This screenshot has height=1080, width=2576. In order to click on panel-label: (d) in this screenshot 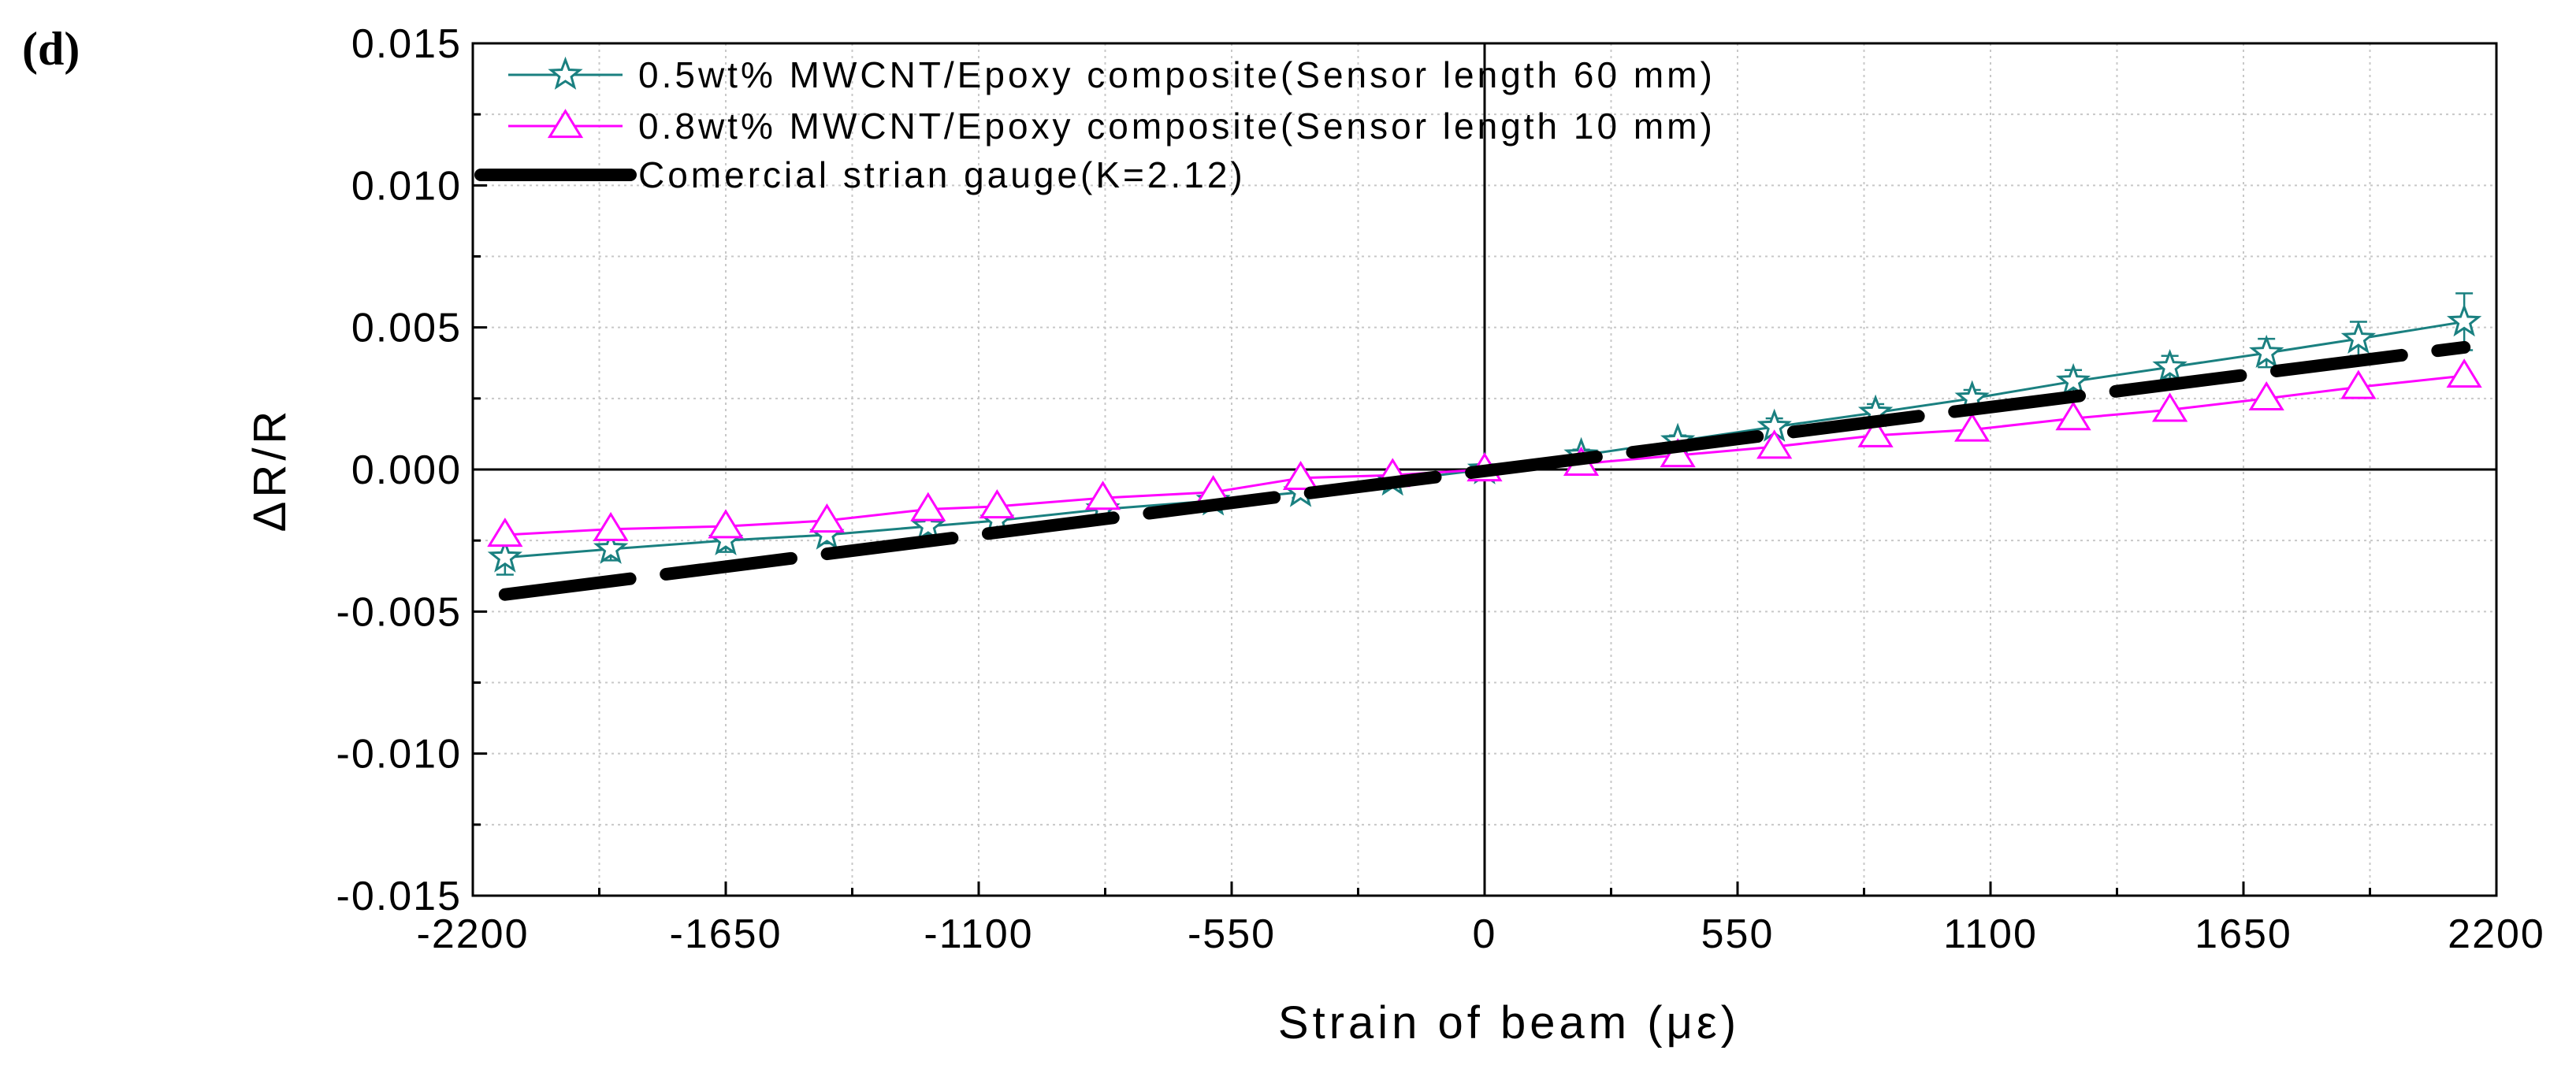, I will do `click(51, 49)`.